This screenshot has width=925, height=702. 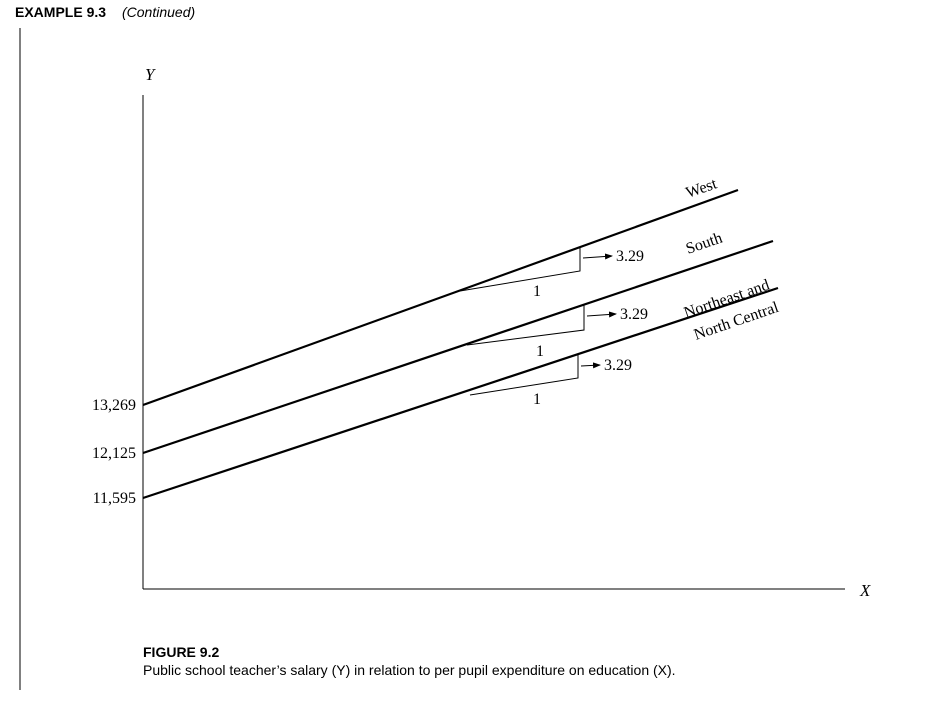 I want to click on intercept-label: 13,269, so click(x=114, y=405).